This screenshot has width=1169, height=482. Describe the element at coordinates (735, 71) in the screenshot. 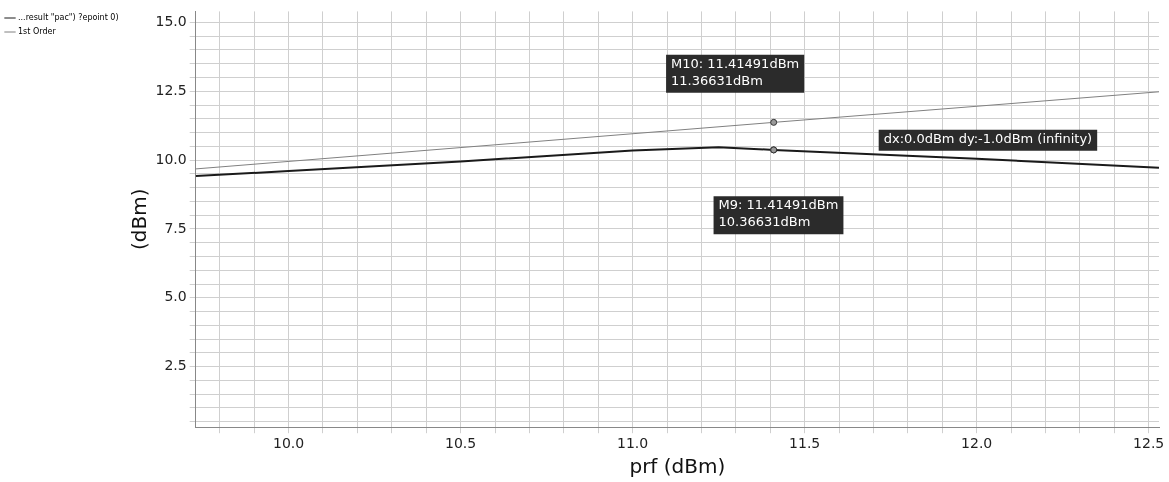

I see `annotation: M10: 11.41491dBm 11.36631dBm` at that location.